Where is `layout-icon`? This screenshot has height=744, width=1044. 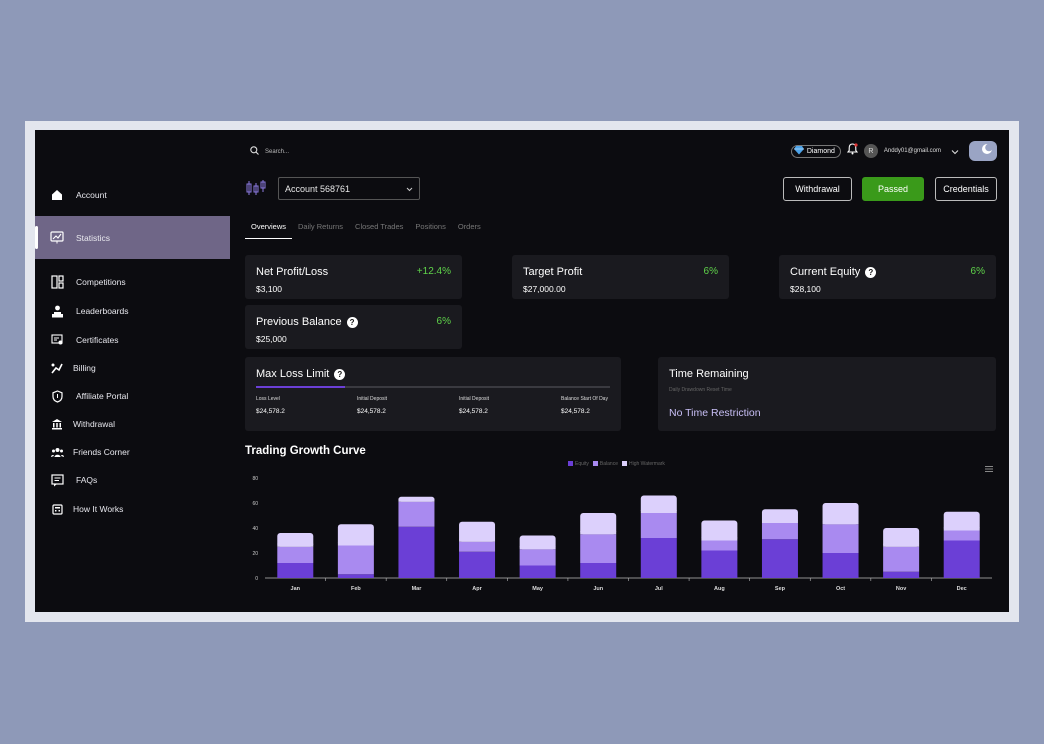
layout-icon is located at coordinates (57, 282).